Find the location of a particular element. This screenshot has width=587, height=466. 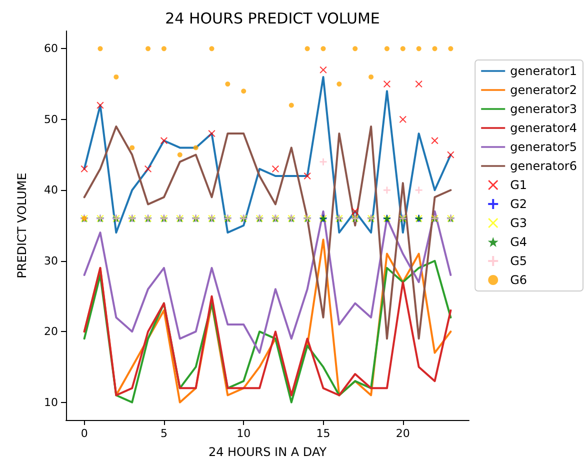

x-tick-label: 10 is located at coordinates (243, 433).